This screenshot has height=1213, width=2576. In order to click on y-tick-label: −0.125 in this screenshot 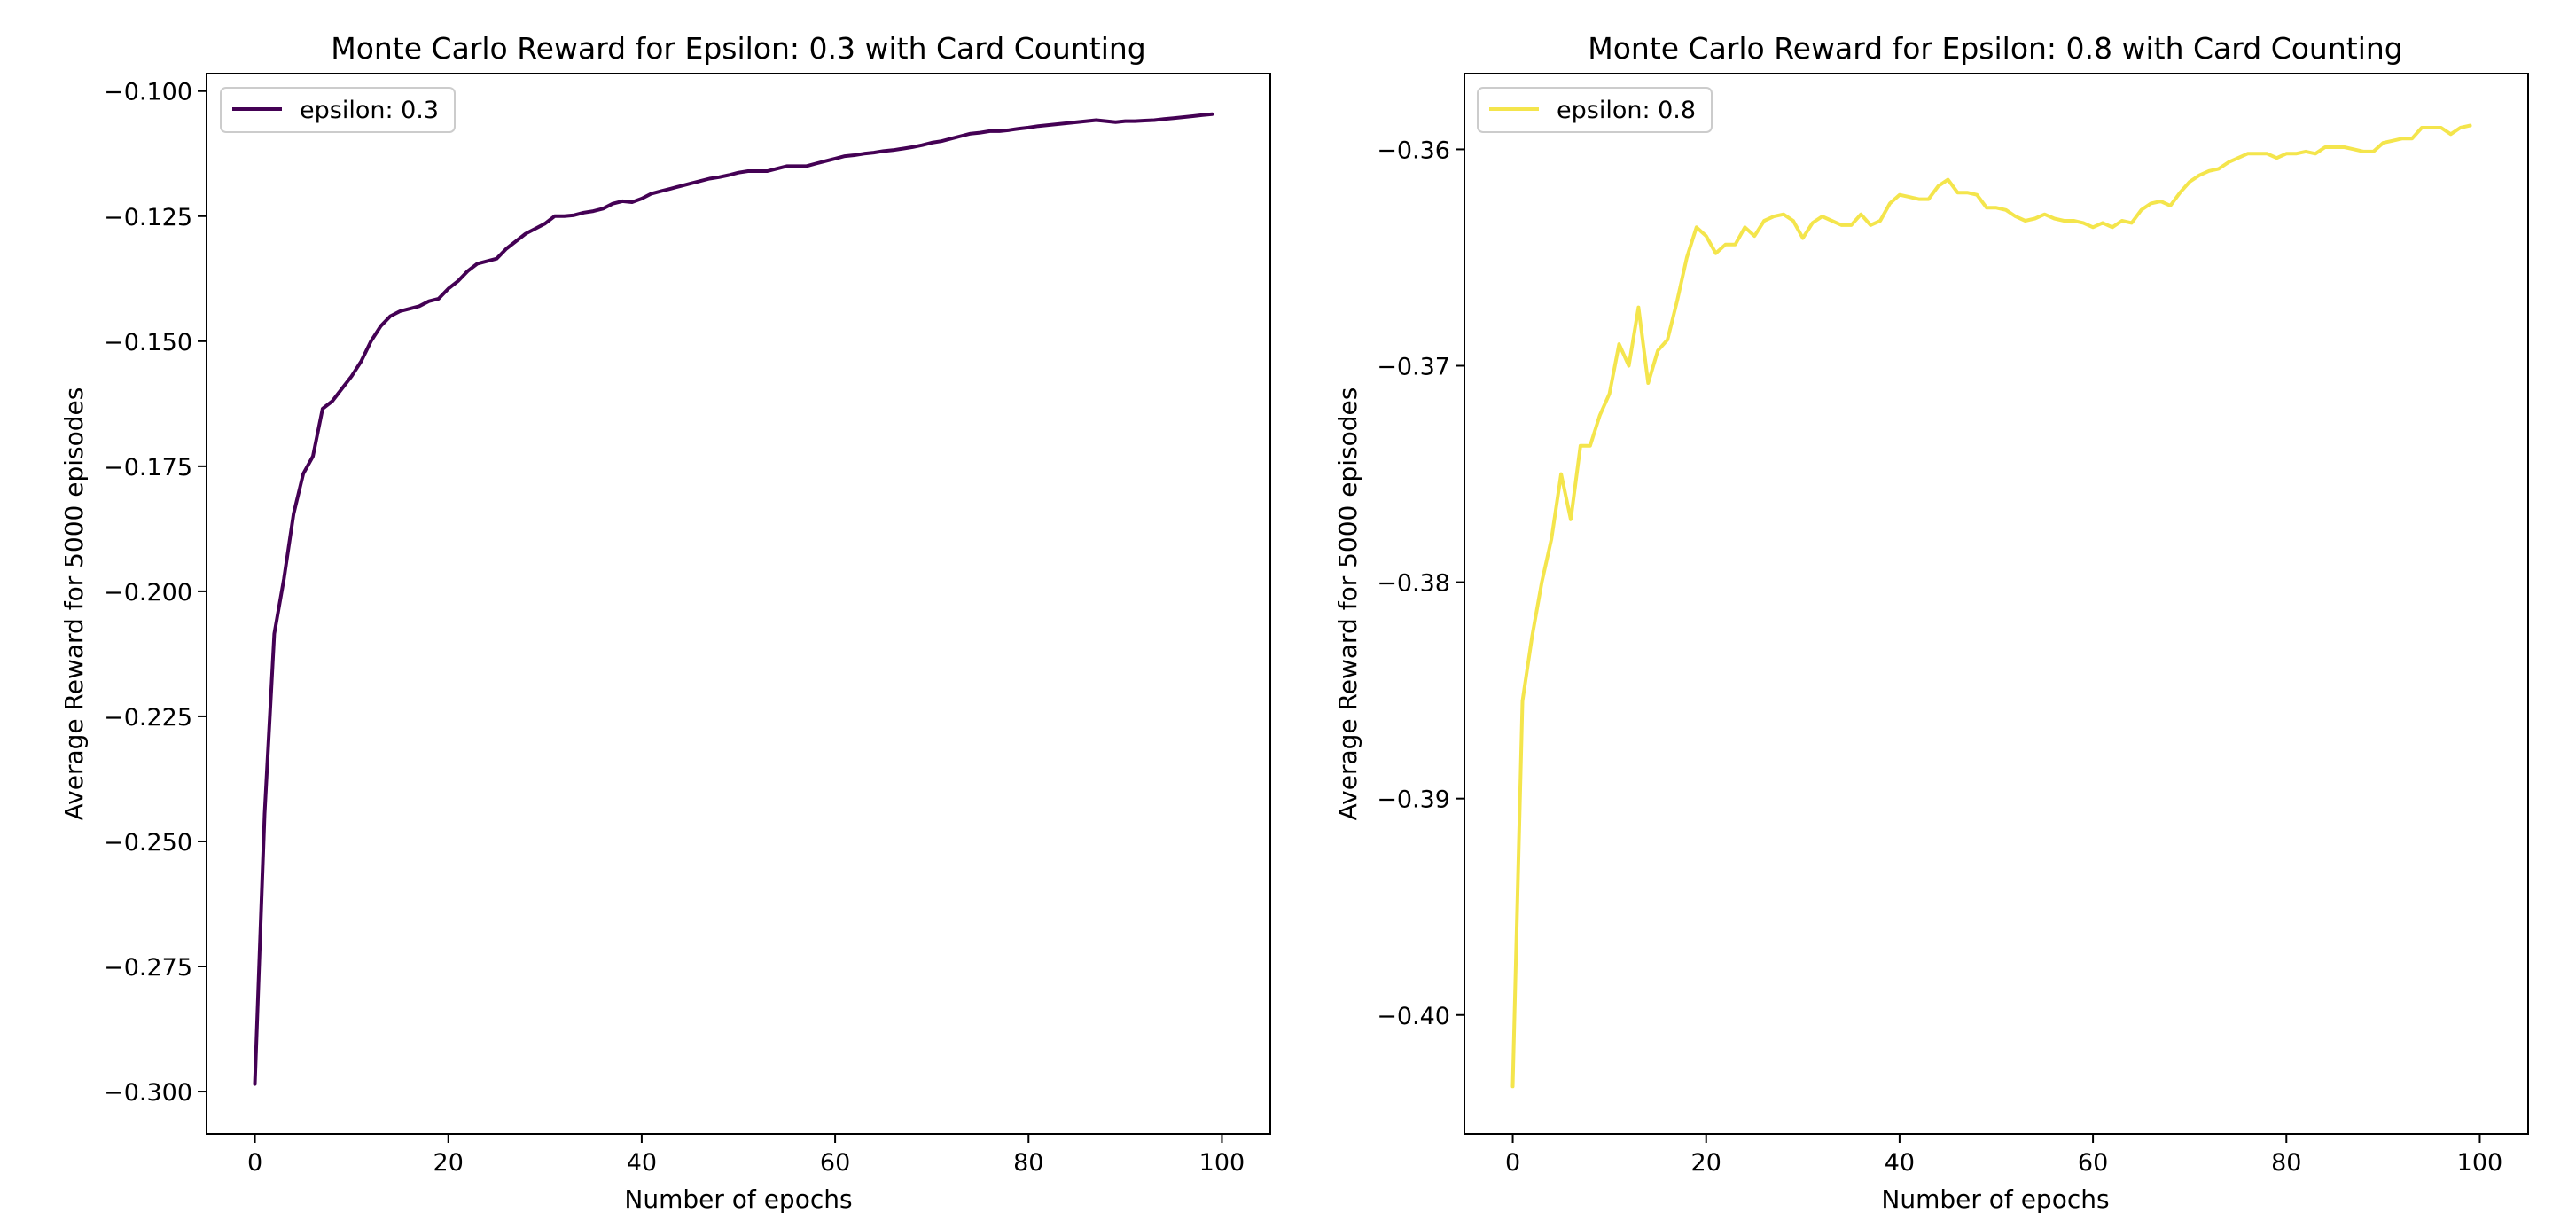, I will do `click(148, 217)`.